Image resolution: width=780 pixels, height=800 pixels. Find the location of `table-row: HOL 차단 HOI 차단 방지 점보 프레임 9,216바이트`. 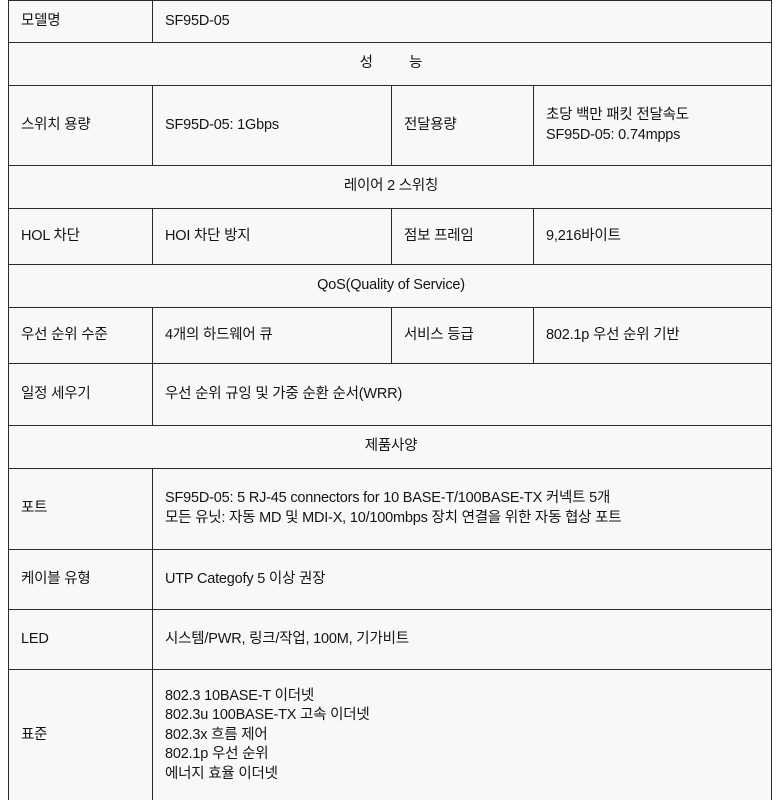

table-row: HOL 차단 HOI 차단 방지 점보 프레임 9,216바이트 is located at coordinates (390, 236).